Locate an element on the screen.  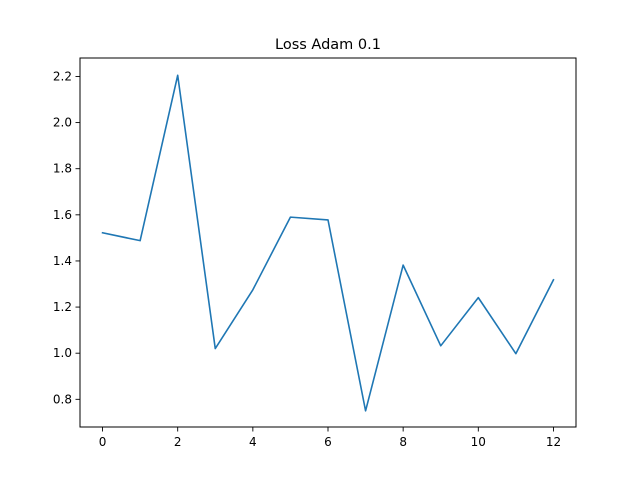
y-tick-label-4: 1.6 is located at coordinates (62, 215).